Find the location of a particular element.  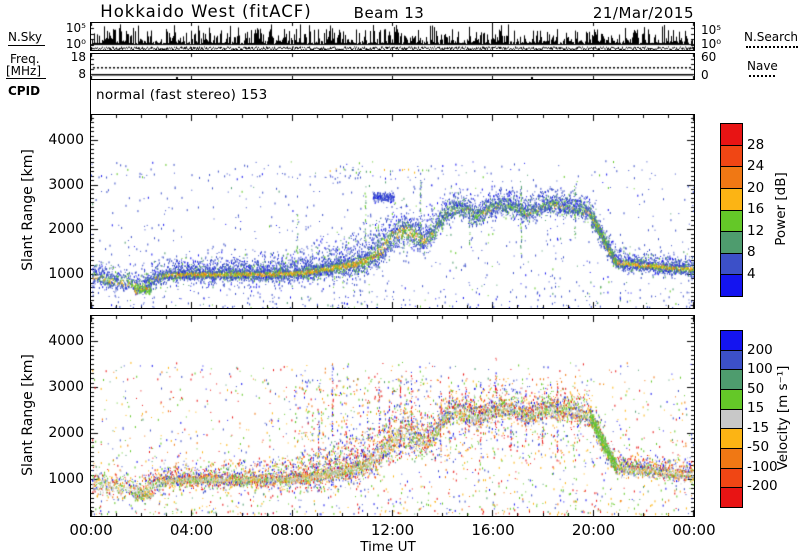

nsearch-linestyle-sample is located at coordinates (772, 47).